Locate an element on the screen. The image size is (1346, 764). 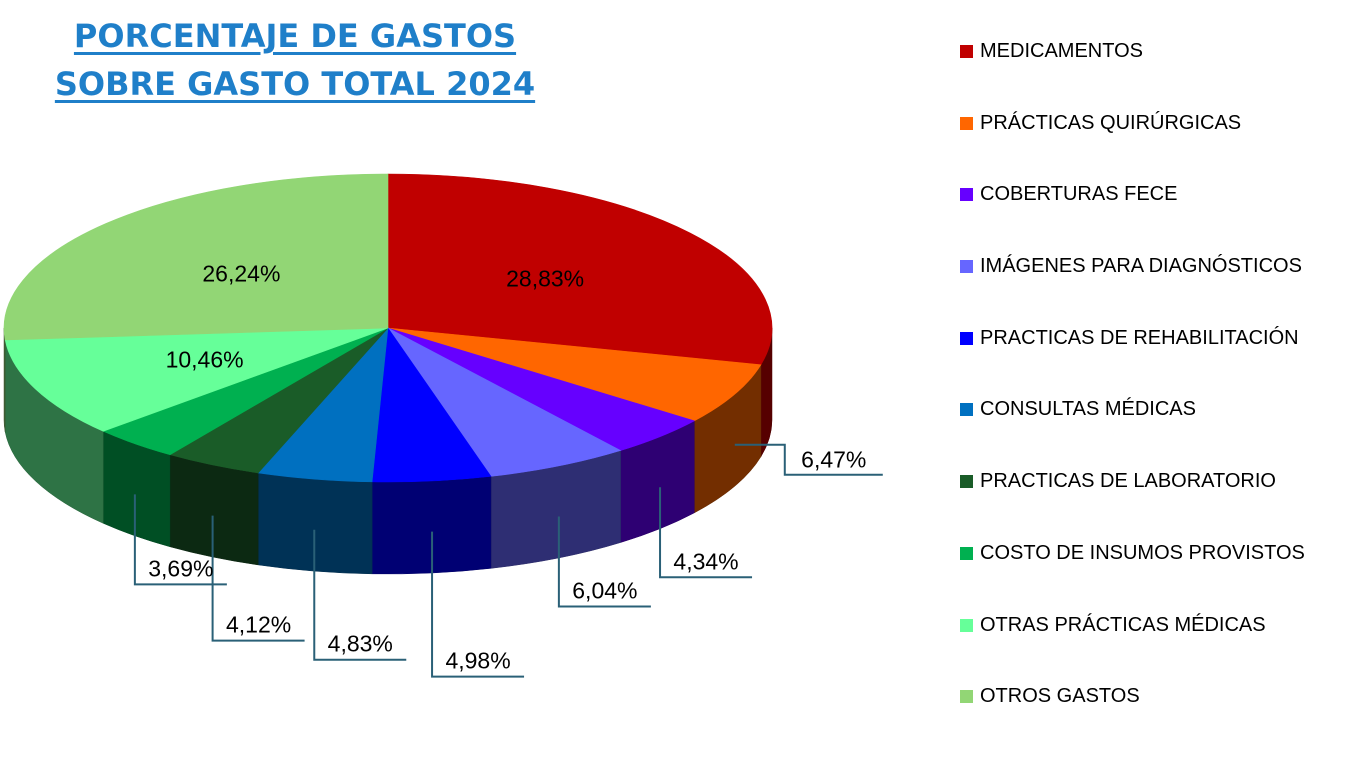
legend-item-10: OTROS GASTOS is located at coordinates (1150, 717).